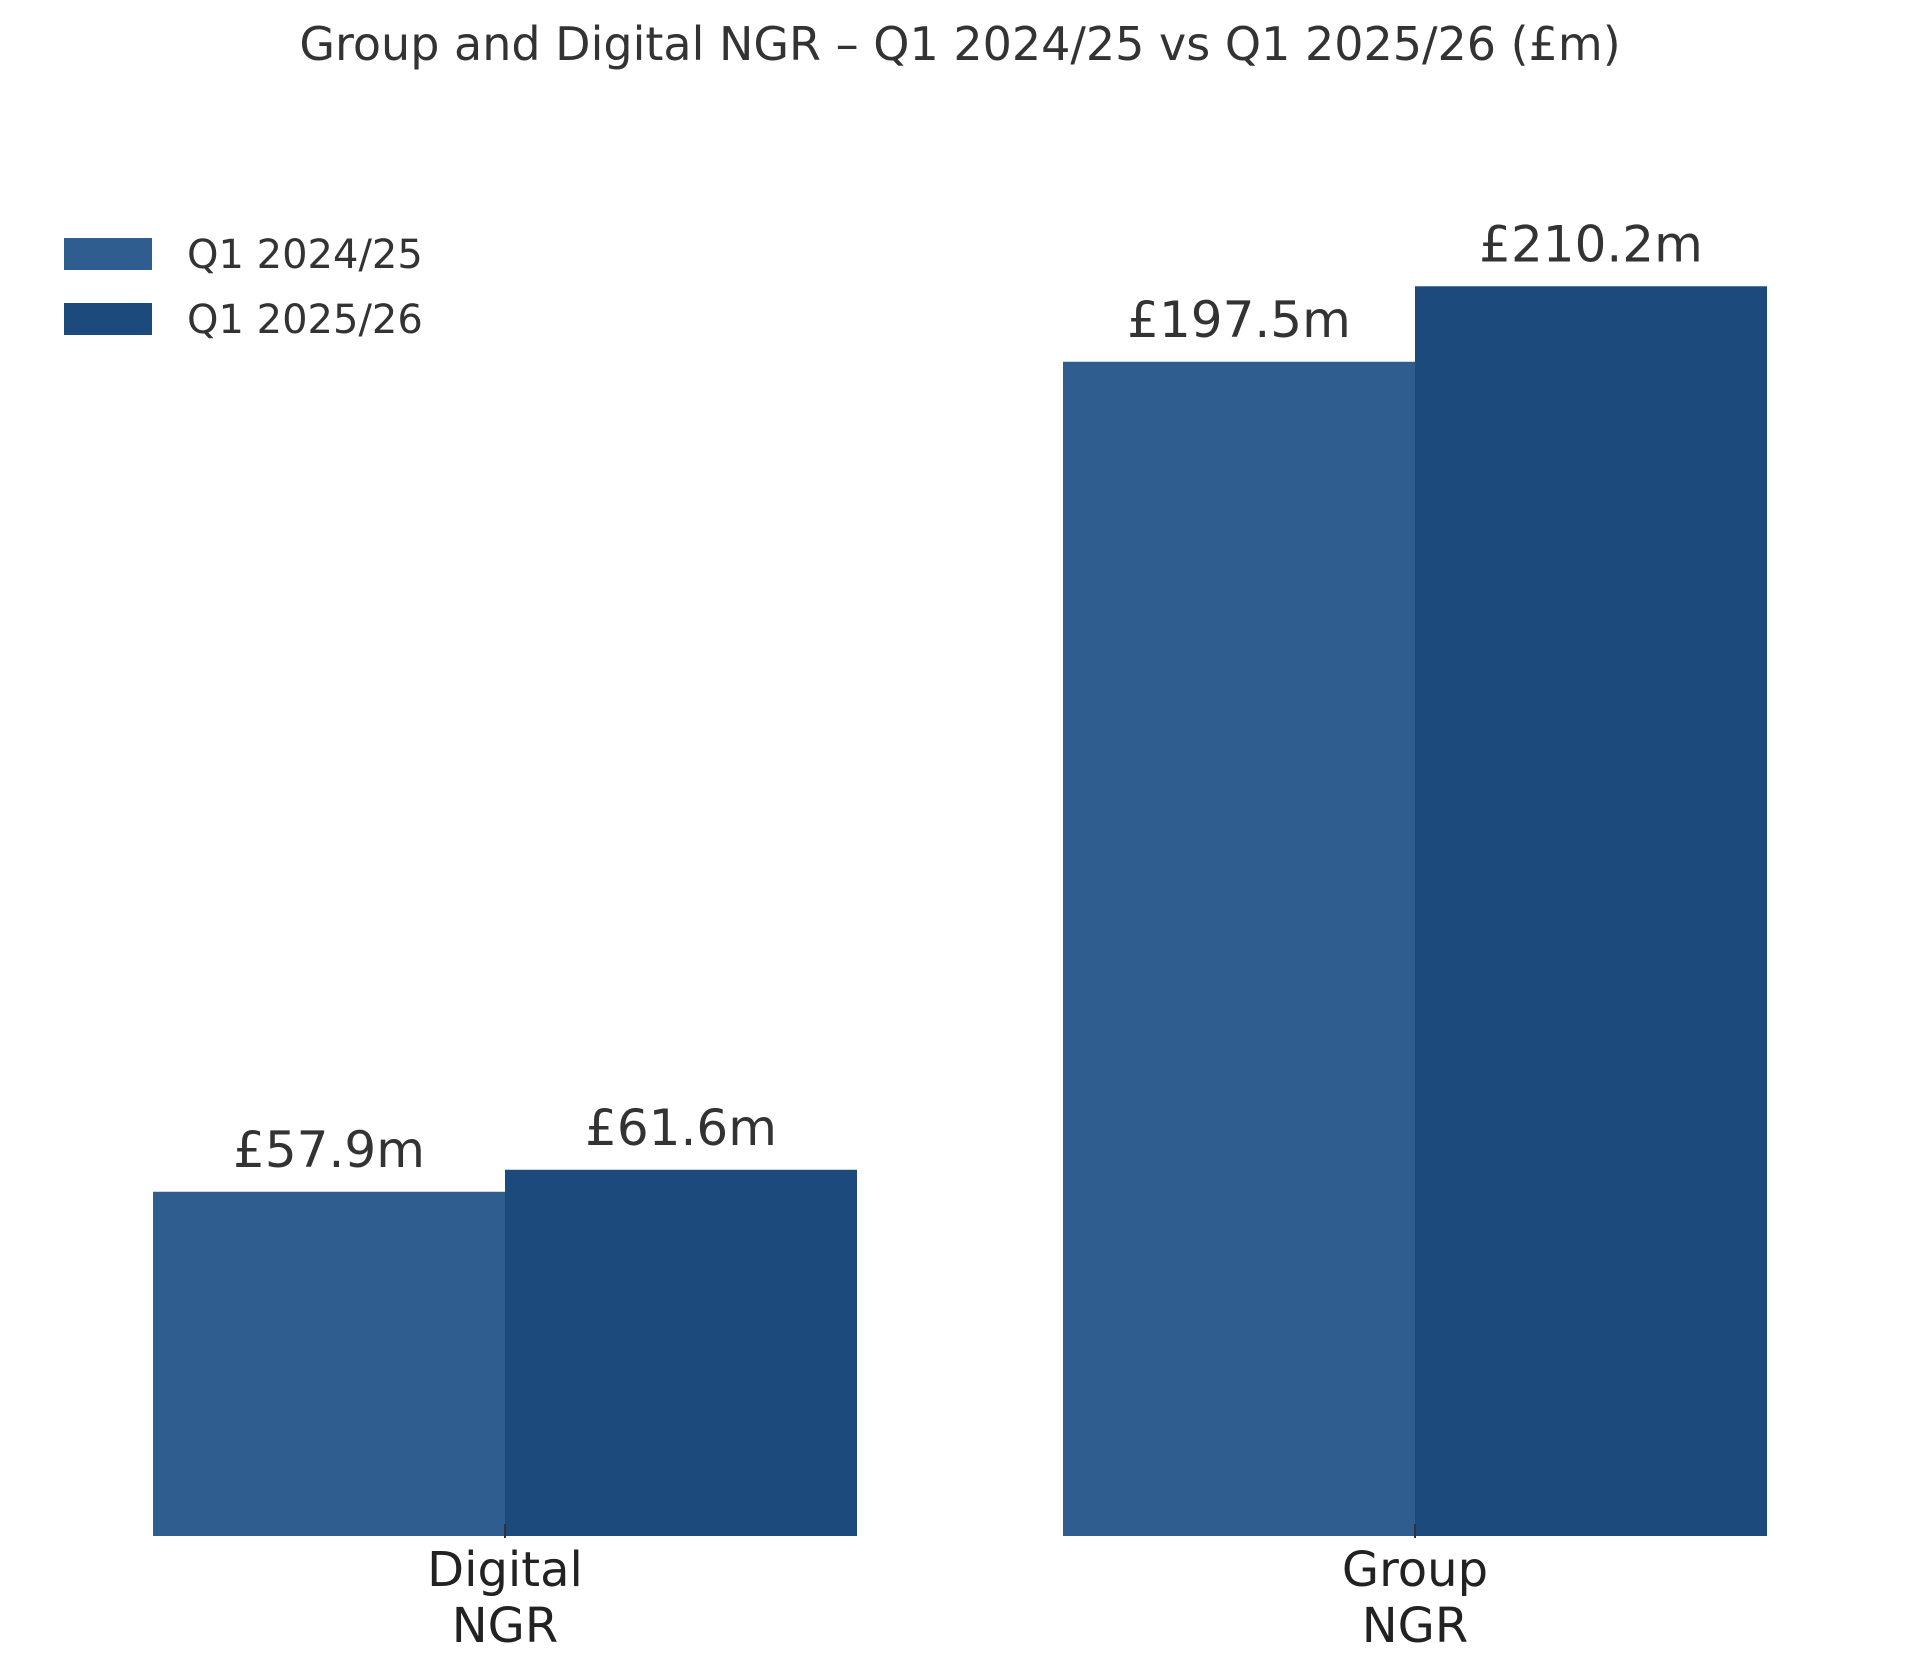  Describe the element at coordinates (957, 1589) in the screenshot. I see `x-axis: Digital NGR Group NGR` at that location.